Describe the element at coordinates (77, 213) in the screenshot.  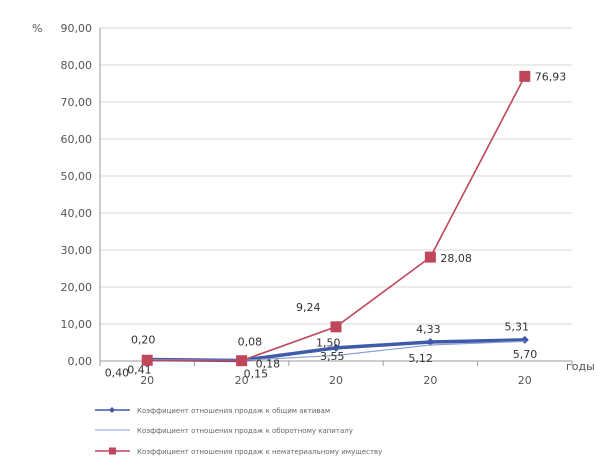
I see `y-tick-label: 40,00` at that location.